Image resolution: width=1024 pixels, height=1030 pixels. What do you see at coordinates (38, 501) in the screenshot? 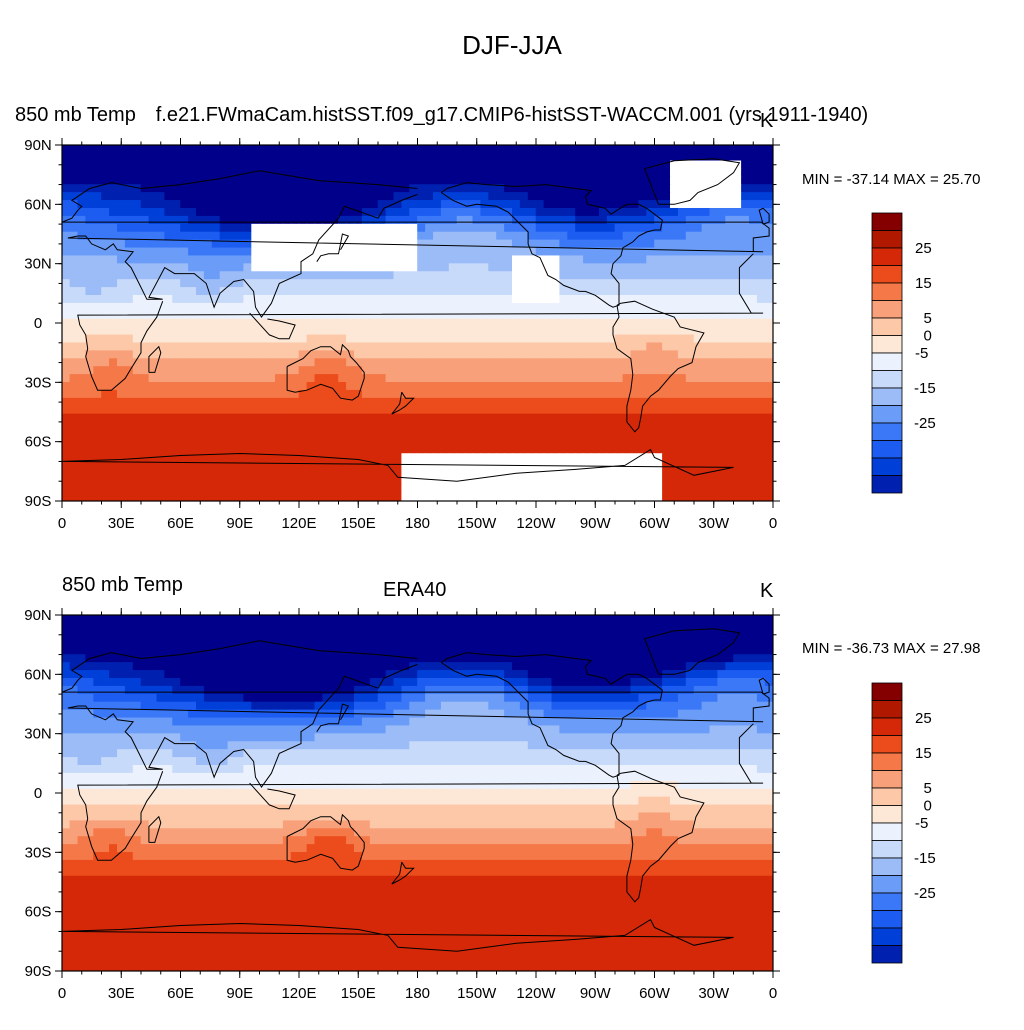
I see `y-tick-label: 90S` at bounding box center [38, 501].